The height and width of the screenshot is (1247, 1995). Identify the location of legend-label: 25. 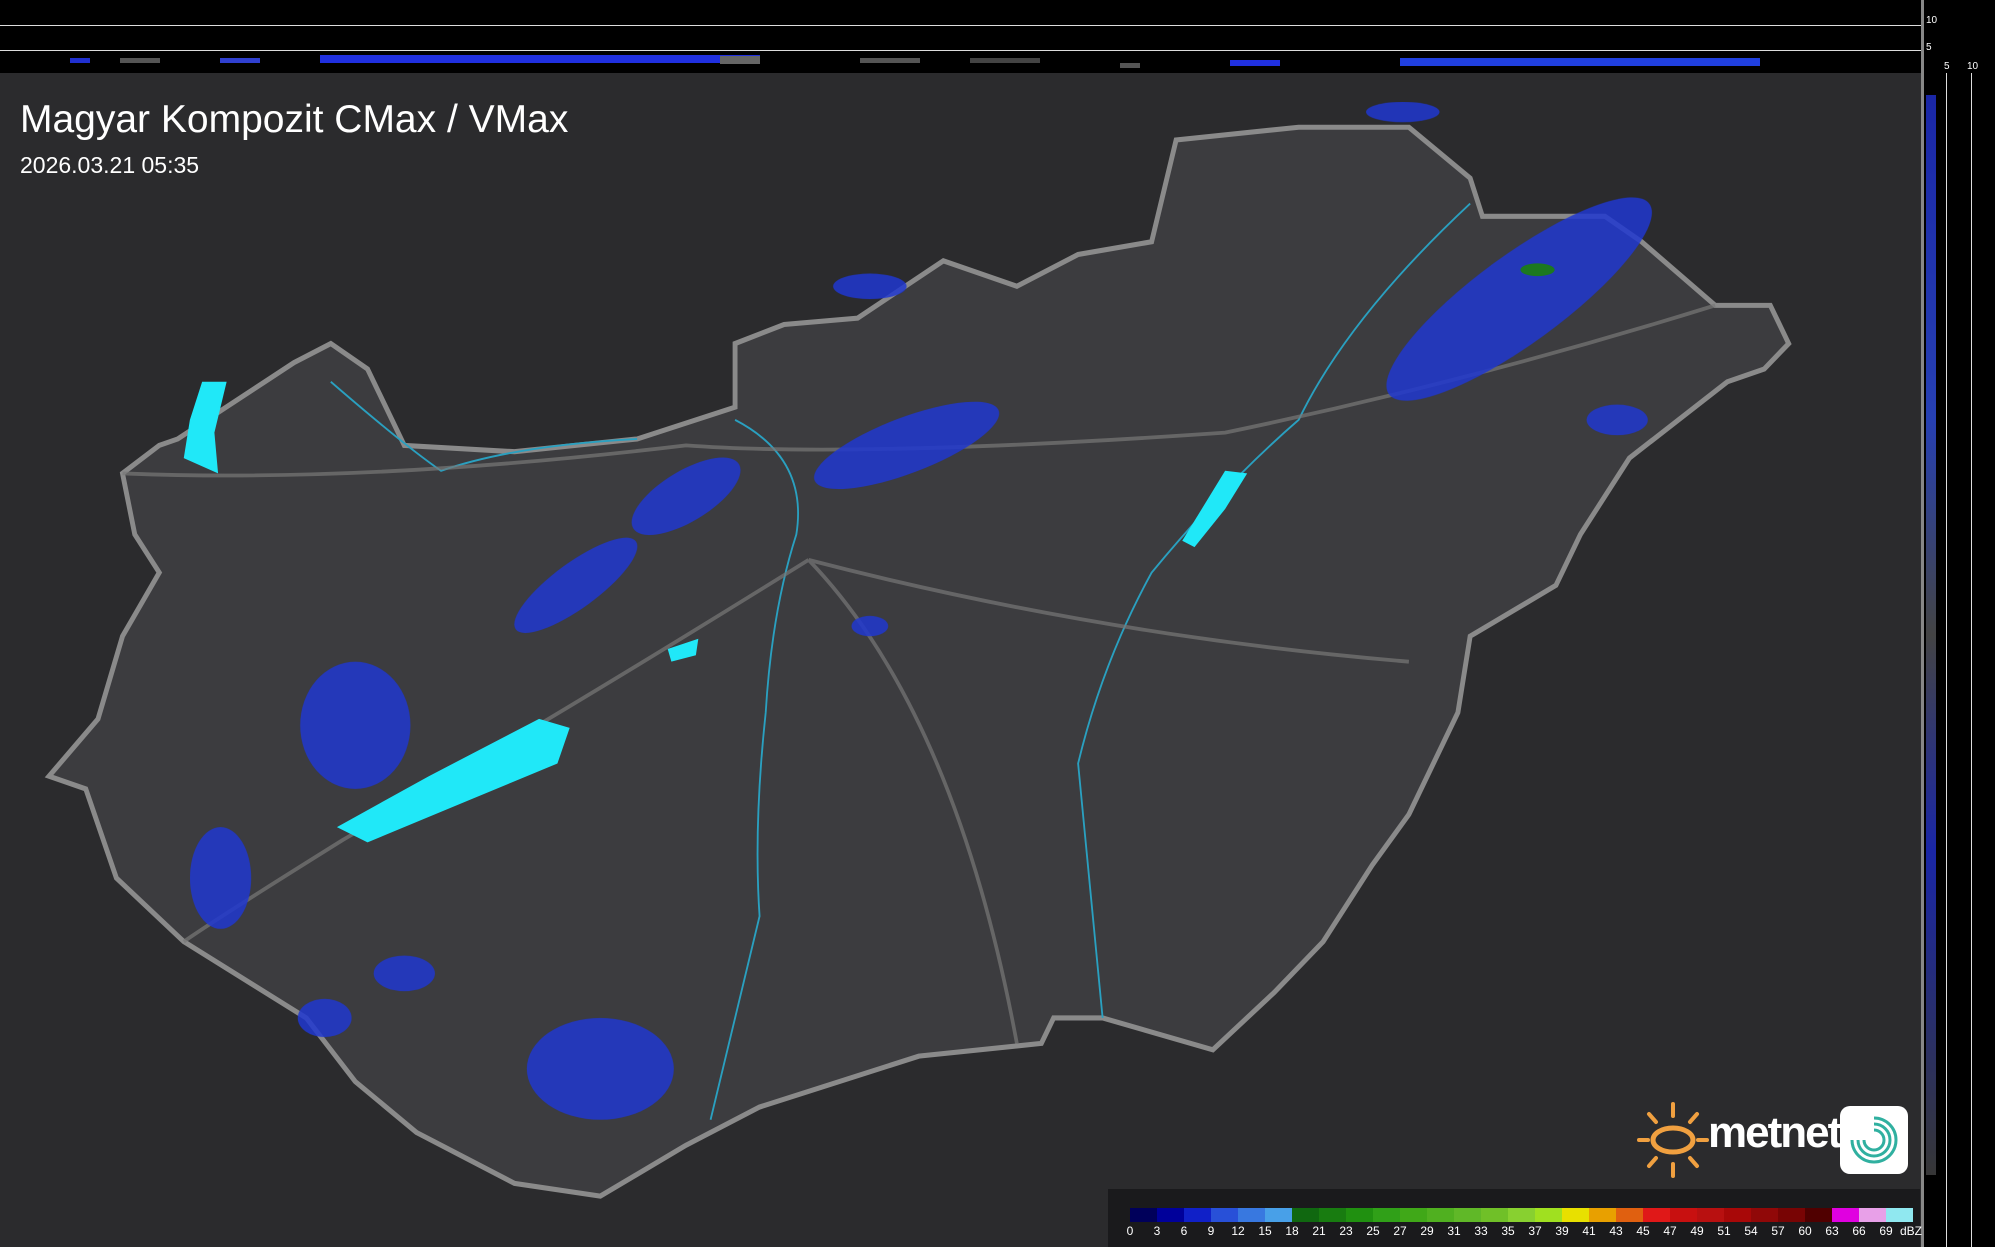
(1373, 1231).